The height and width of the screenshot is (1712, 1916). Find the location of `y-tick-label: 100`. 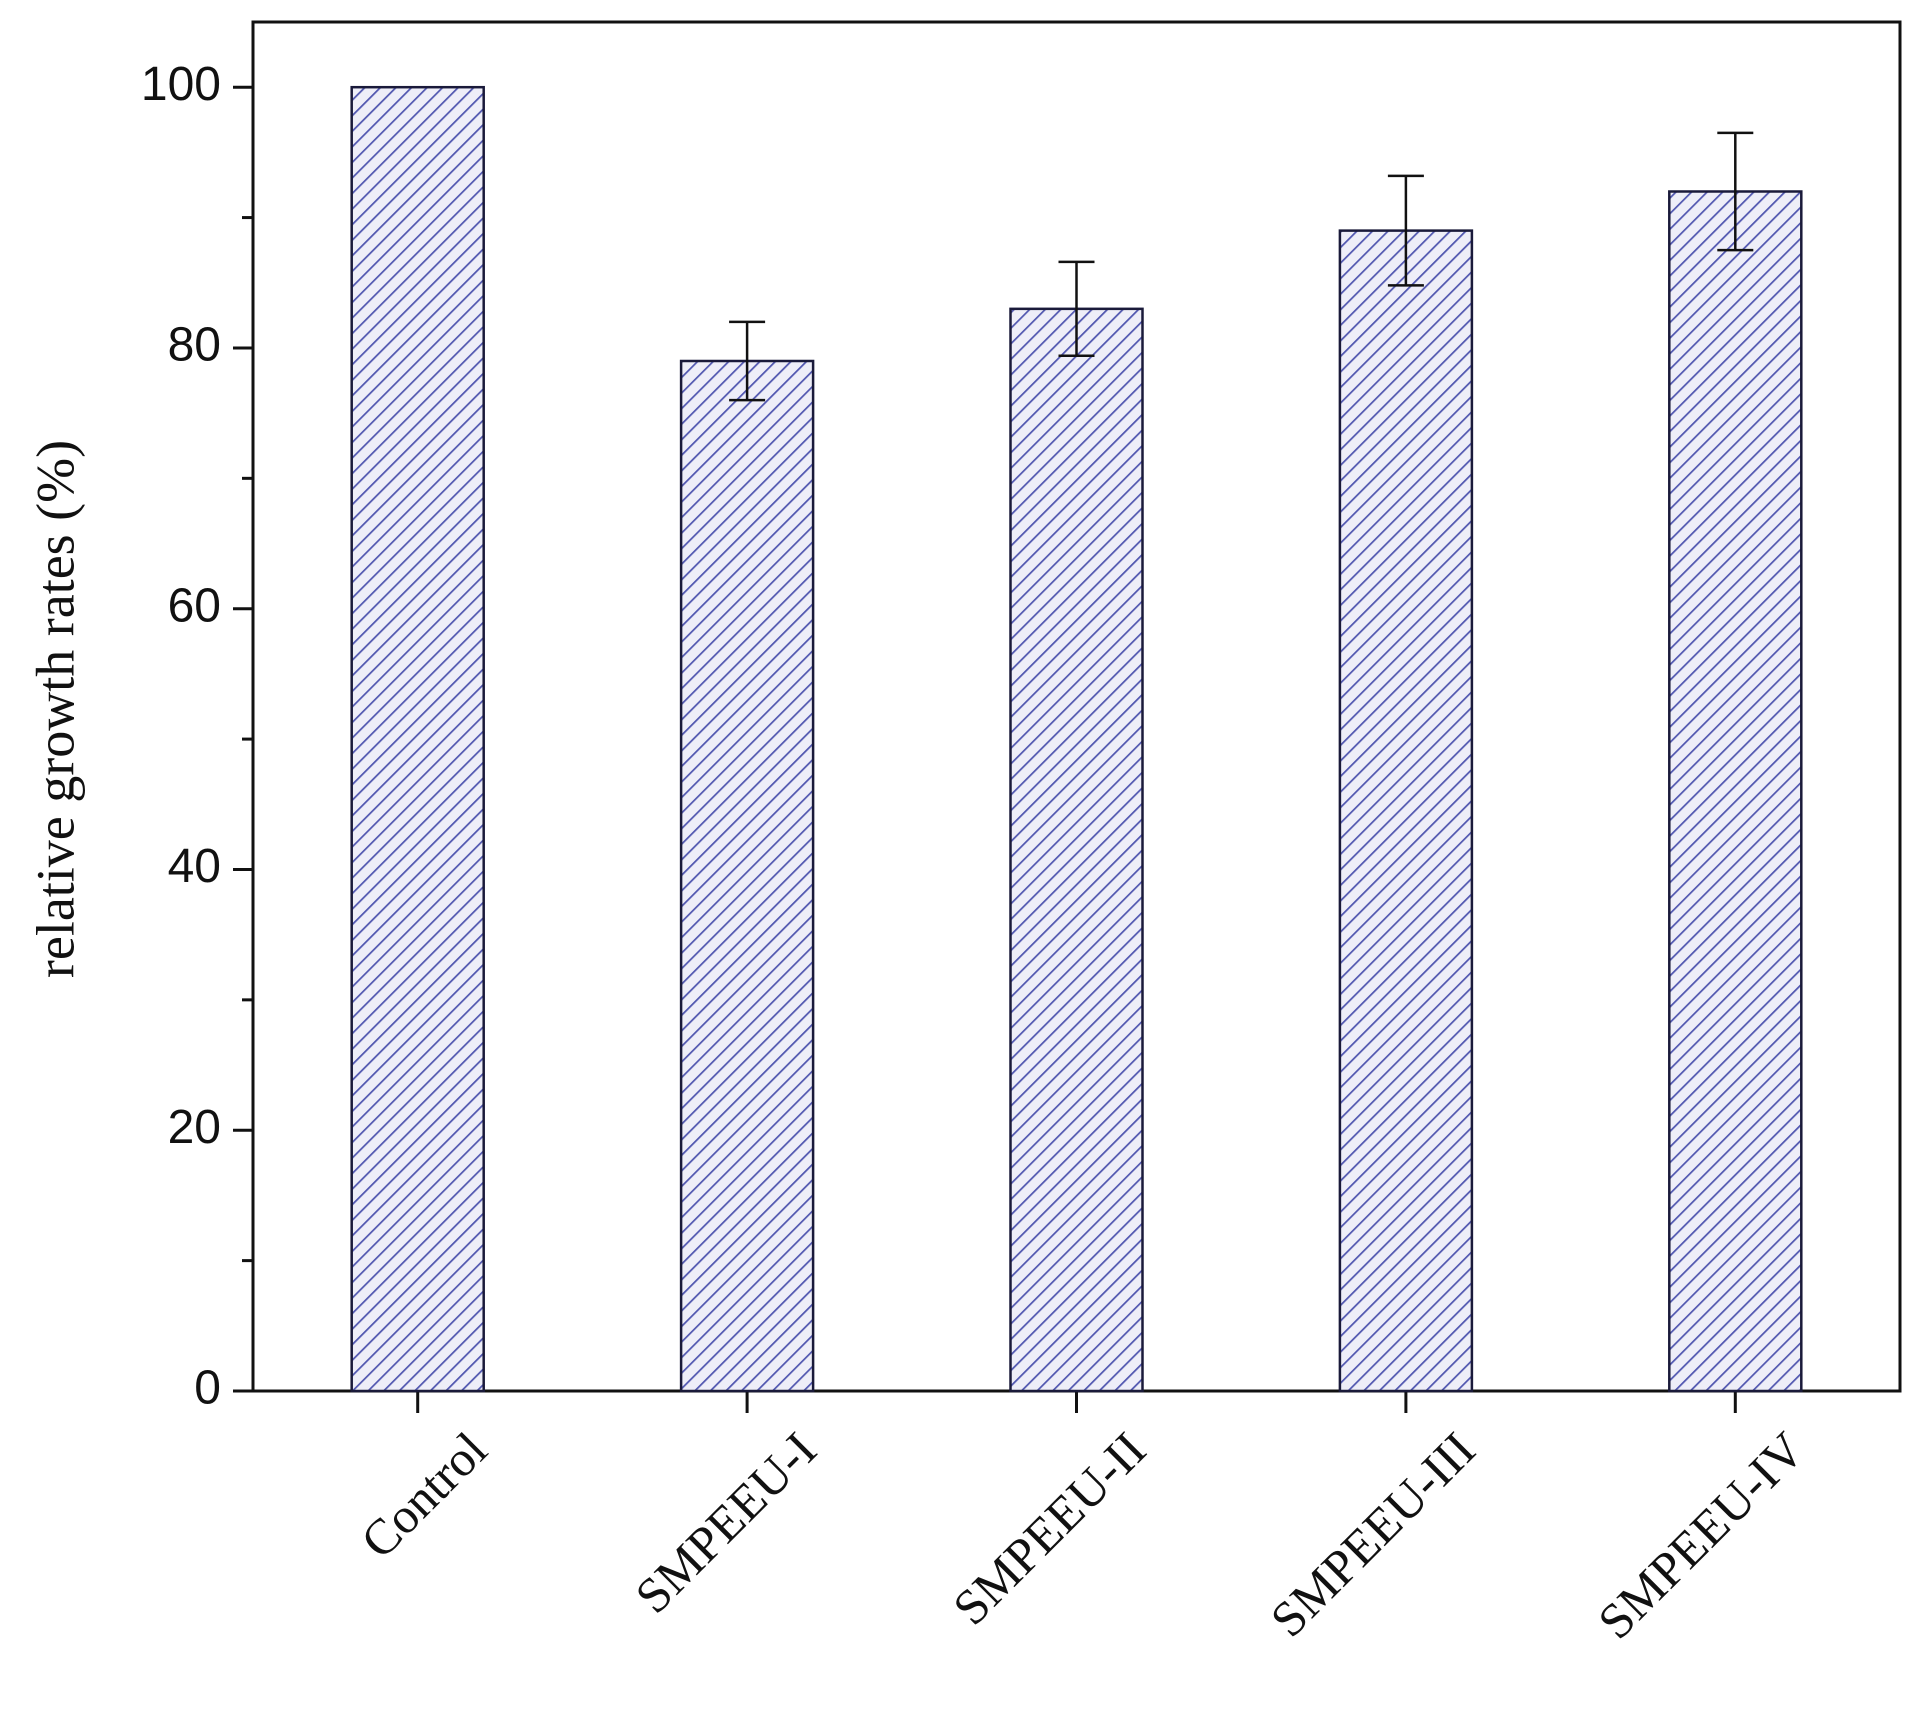

y-tick-label: 100 is located at coordinates (181, 84).